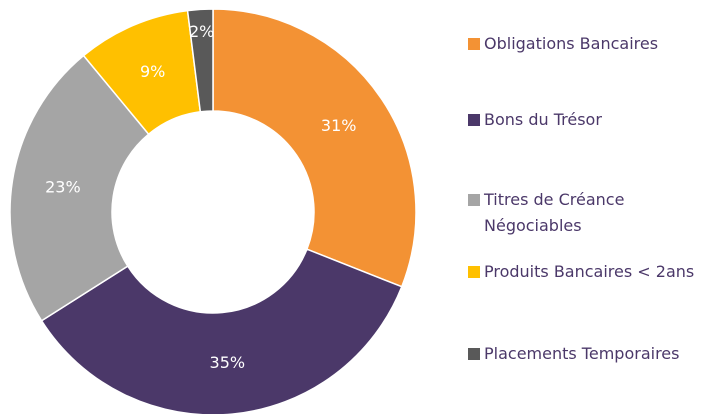  I want to click on legend-label: Placements Temporaires, so click(582, 353).